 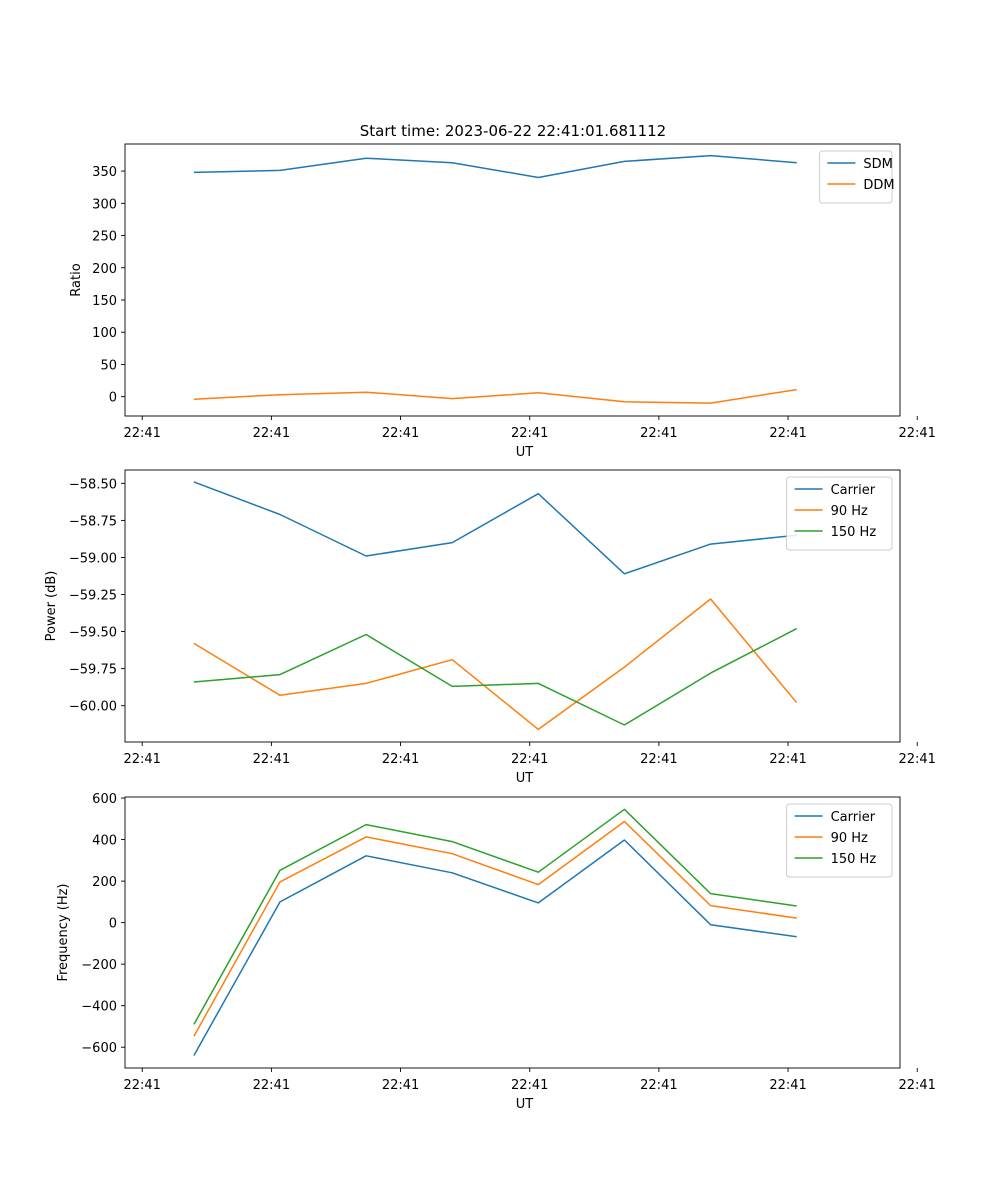 I want to click on y-tick-label: 50, so click(x=108, y=365).